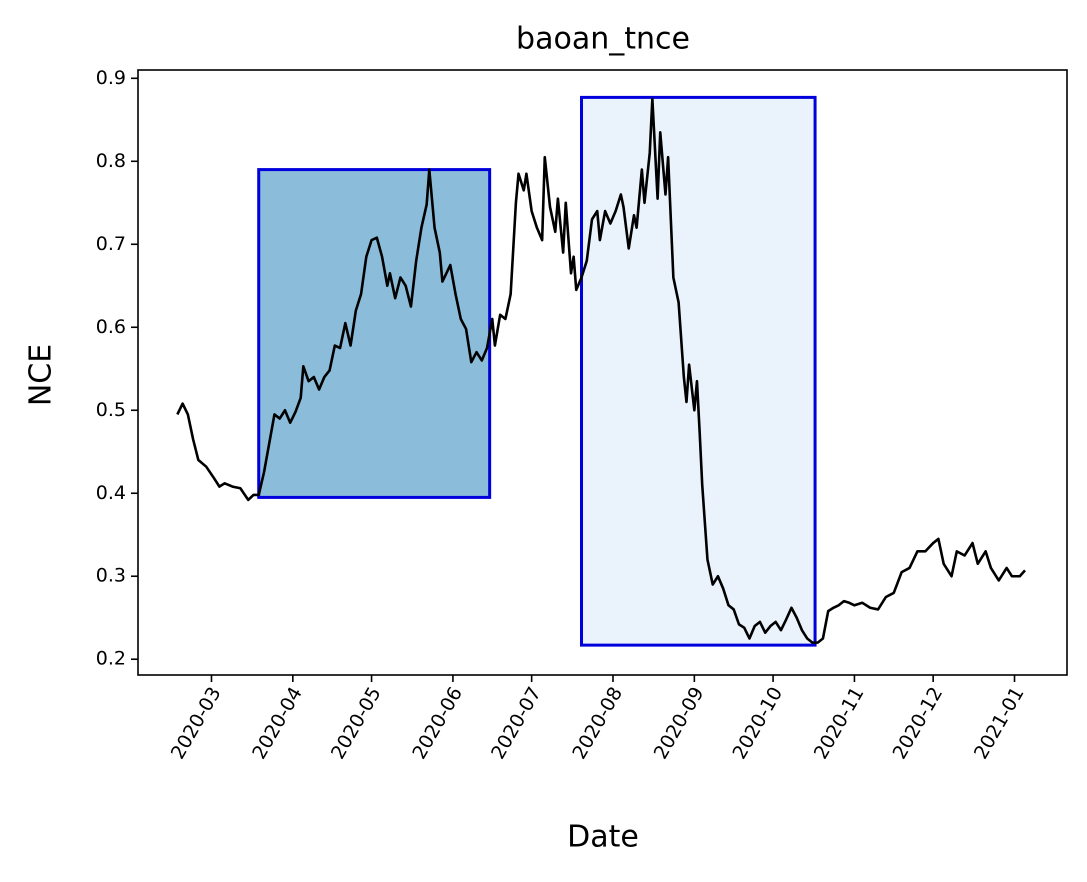  Describe the element at coordinates (757, 723) in the screenshot. I see `x-tick-label: 2020-10` at that location.